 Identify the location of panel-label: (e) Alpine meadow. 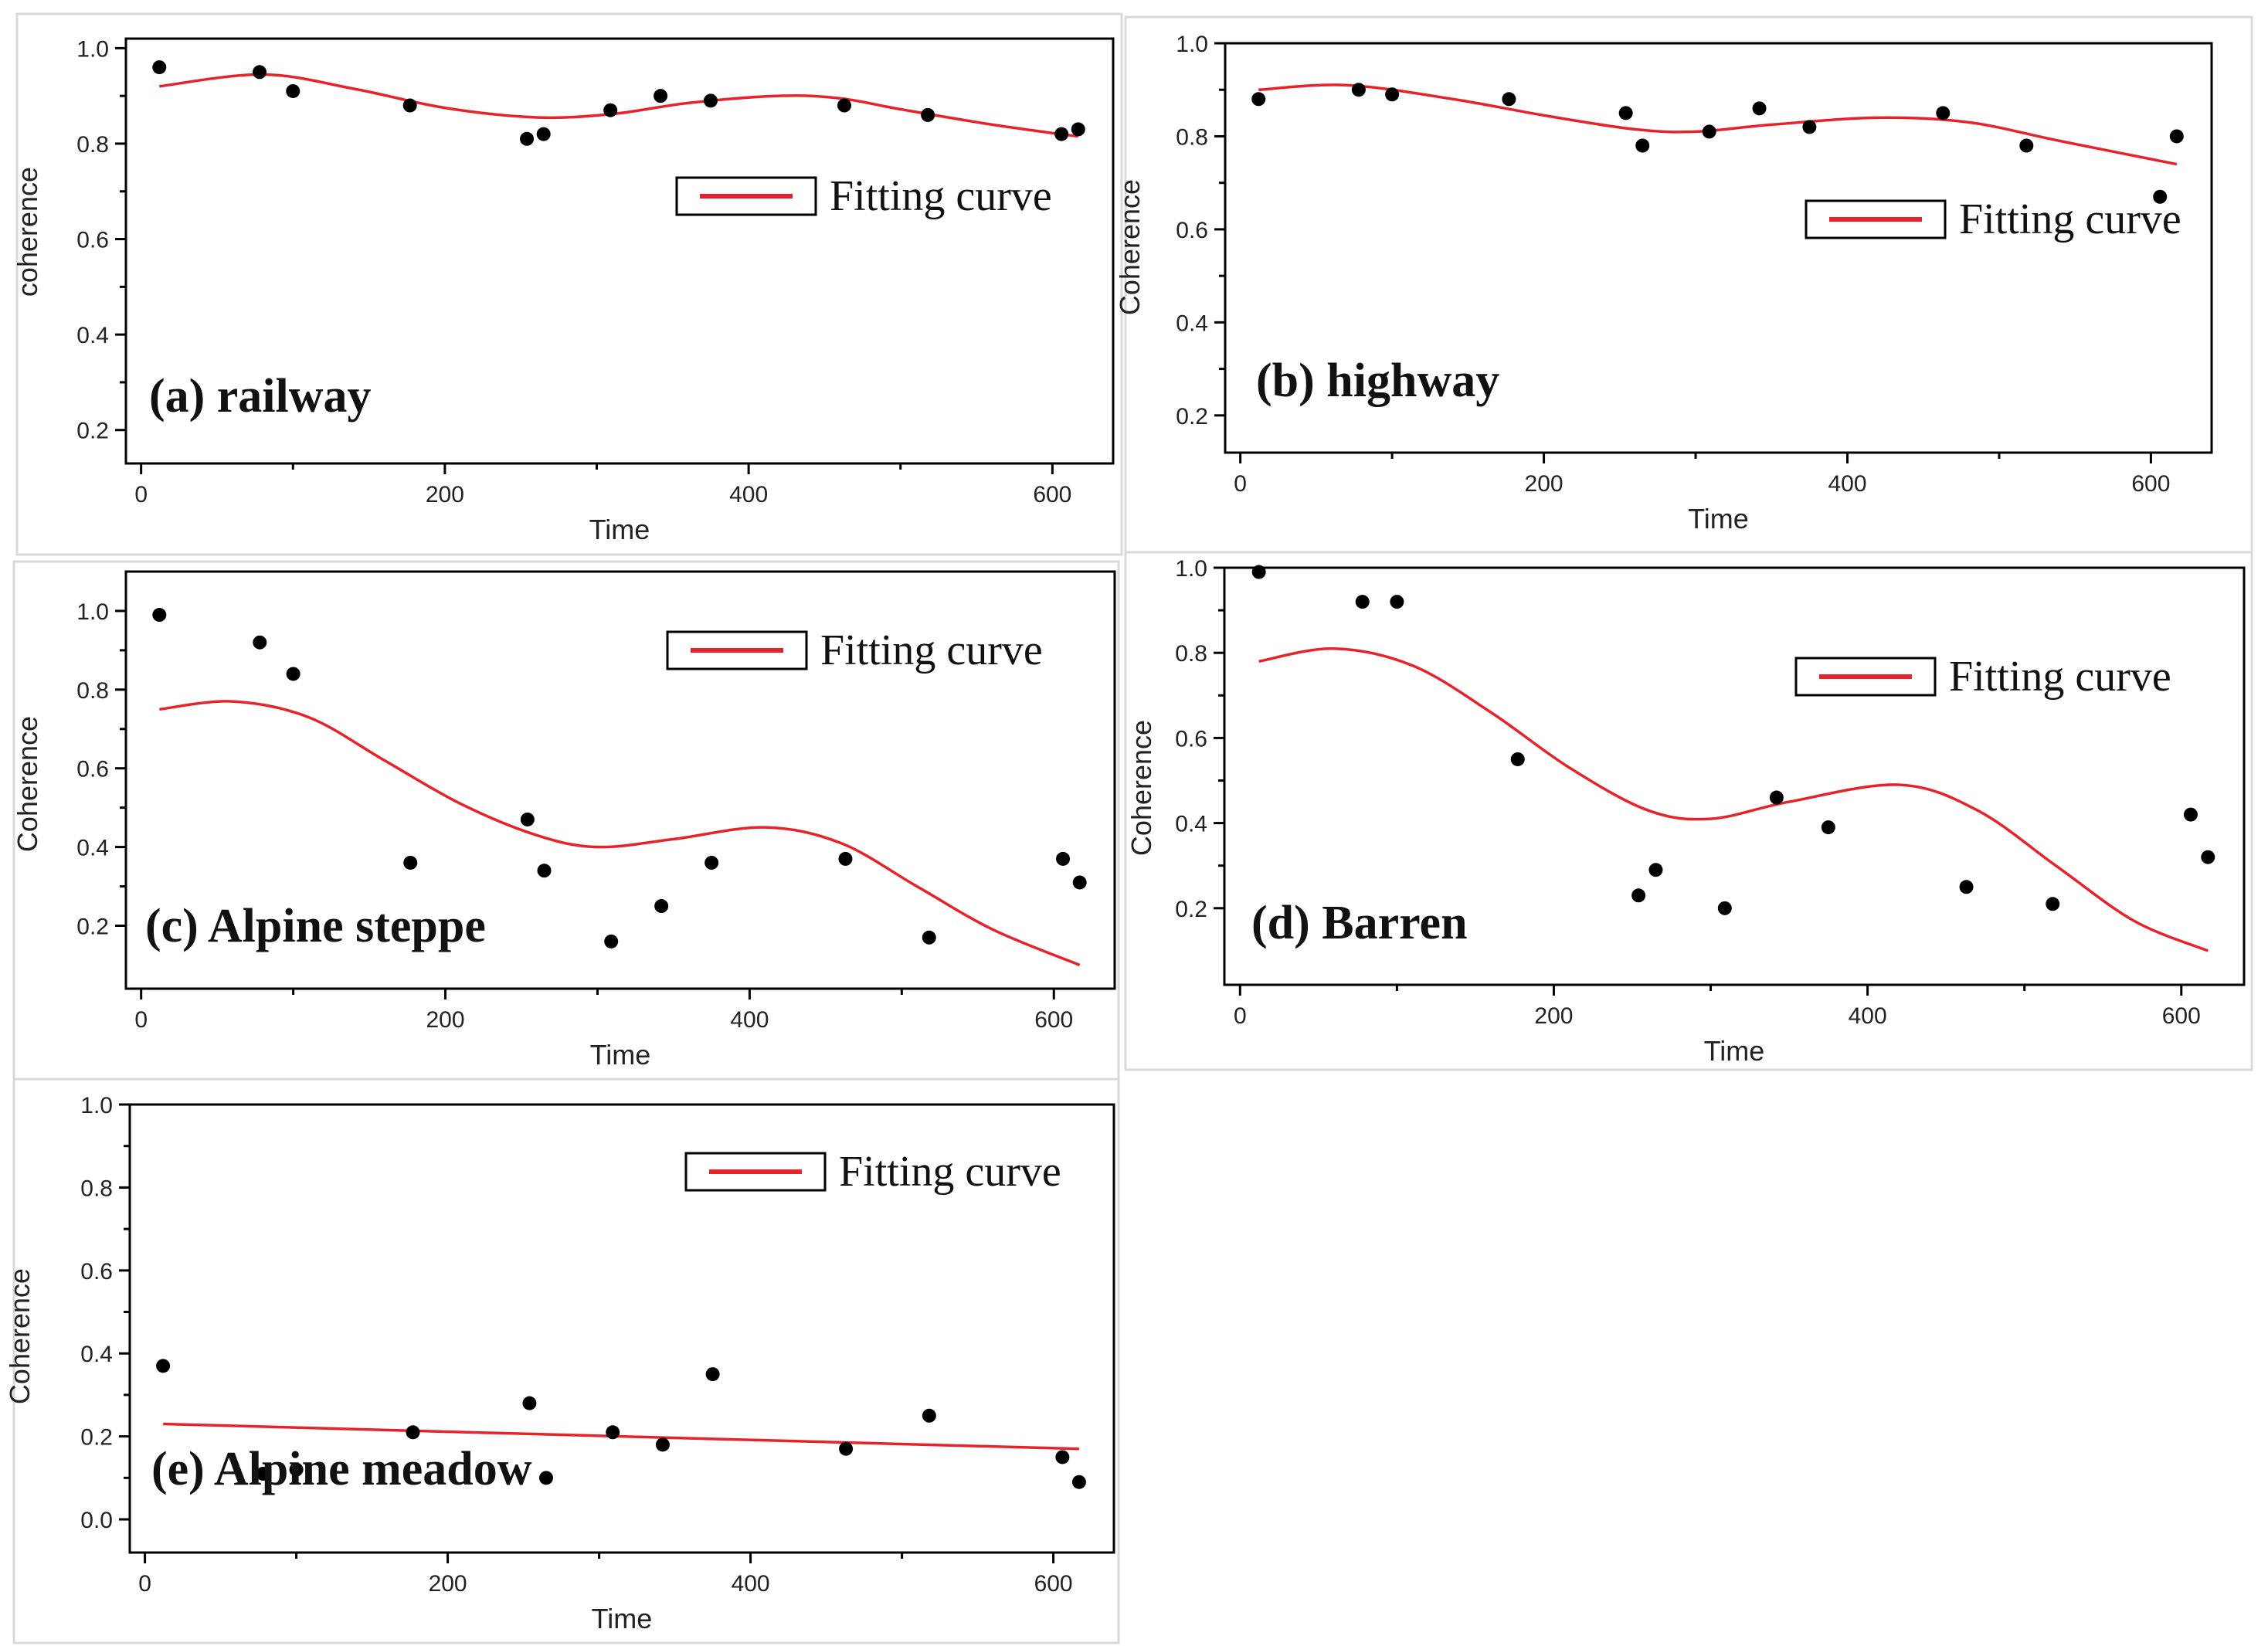
(342, 1469).